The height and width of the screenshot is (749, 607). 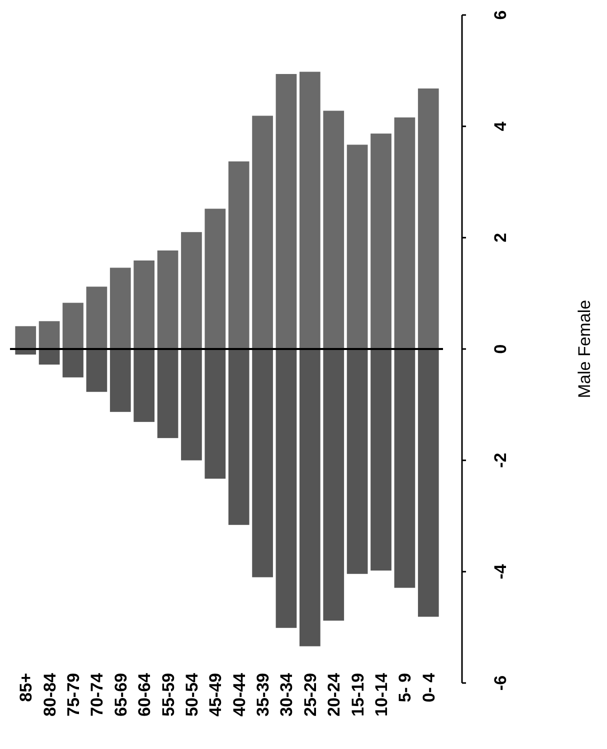 What do you see at coordinates (500, 126) in the screenshot?
I see `y-tick-label: 4` at bounding box center [500, 126].